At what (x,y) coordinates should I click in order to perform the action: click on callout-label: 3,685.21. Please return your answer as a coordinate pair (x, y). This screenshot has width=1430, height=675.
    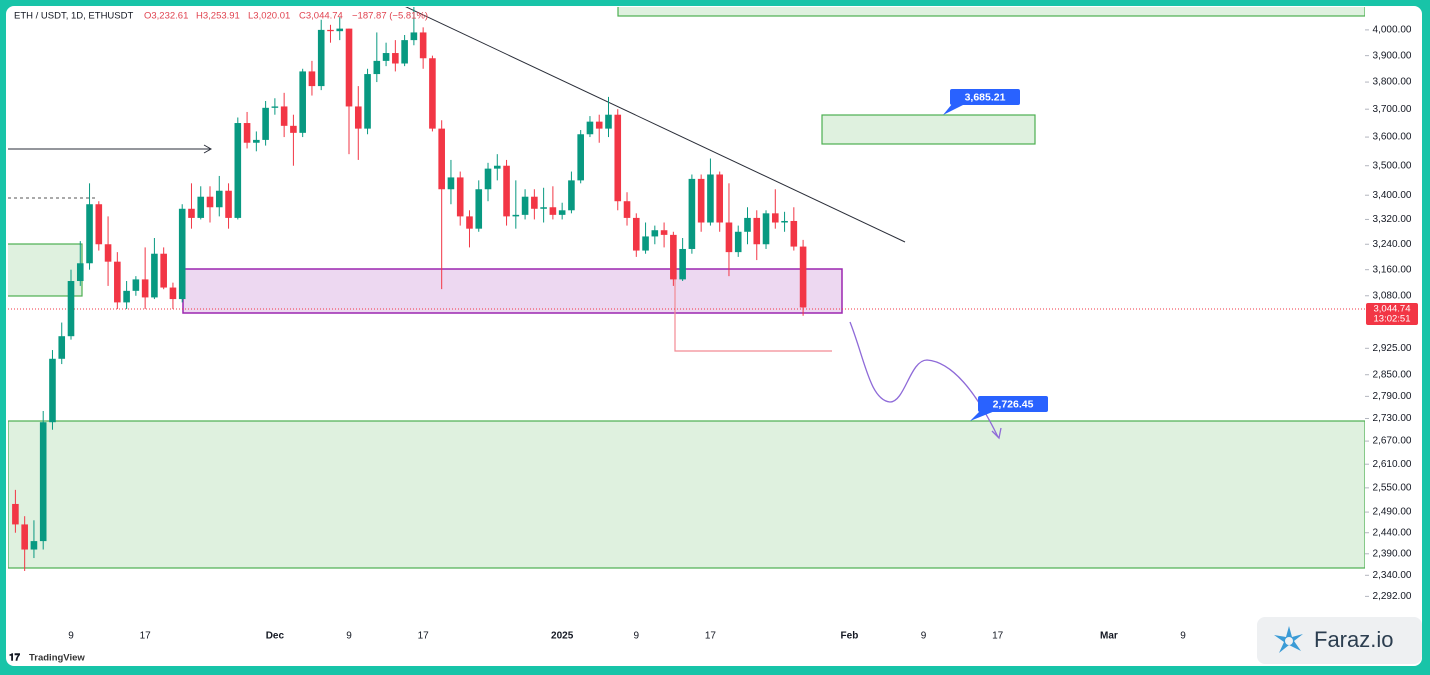
    Looking at the image, I should click on (985, 97).